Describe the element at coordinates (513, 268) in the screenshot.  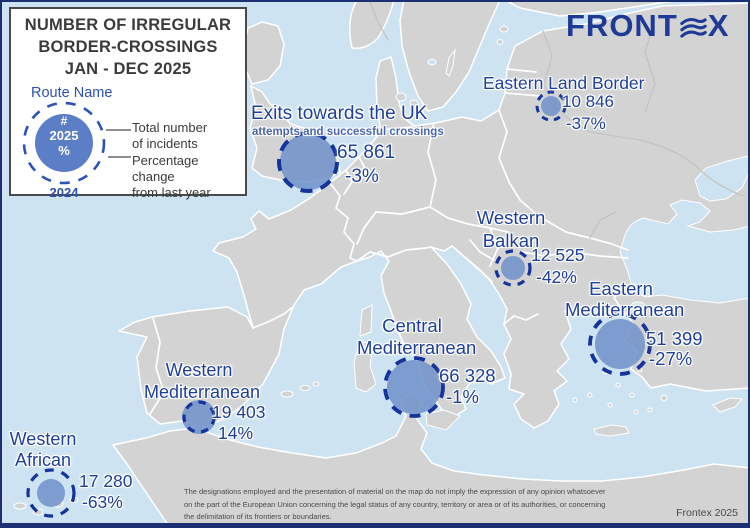
I see `bubble-western-balkan` at that location.